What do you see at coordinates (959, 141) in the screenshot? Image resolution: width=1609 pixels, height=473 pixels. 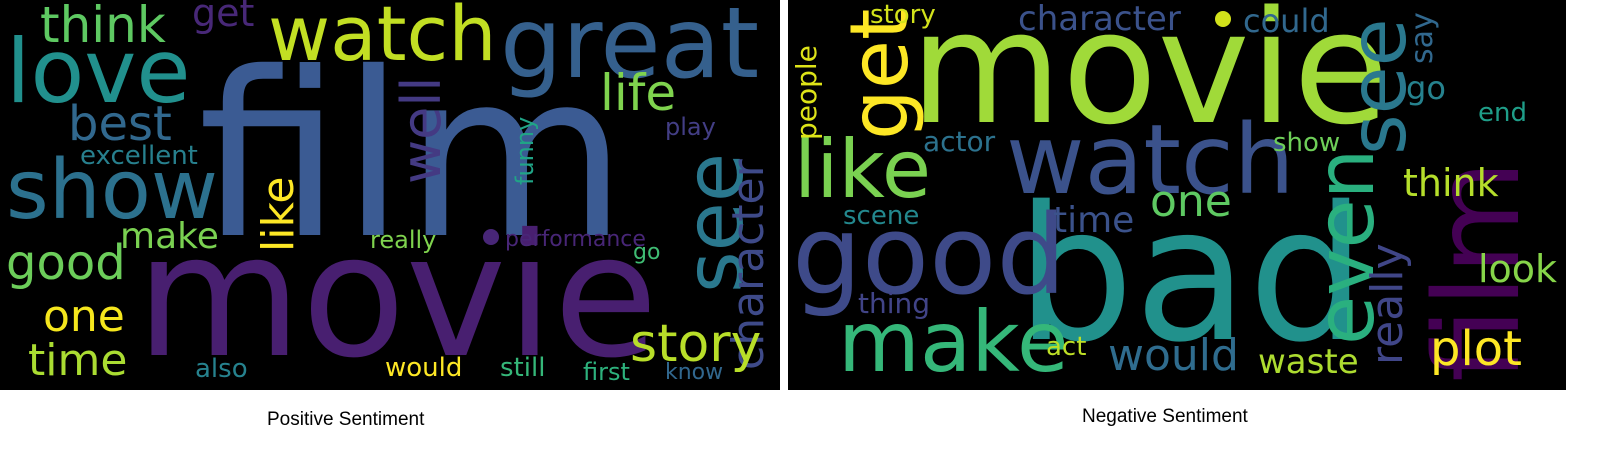 I see `word-actor: actor` at bounding box center [959, 141].